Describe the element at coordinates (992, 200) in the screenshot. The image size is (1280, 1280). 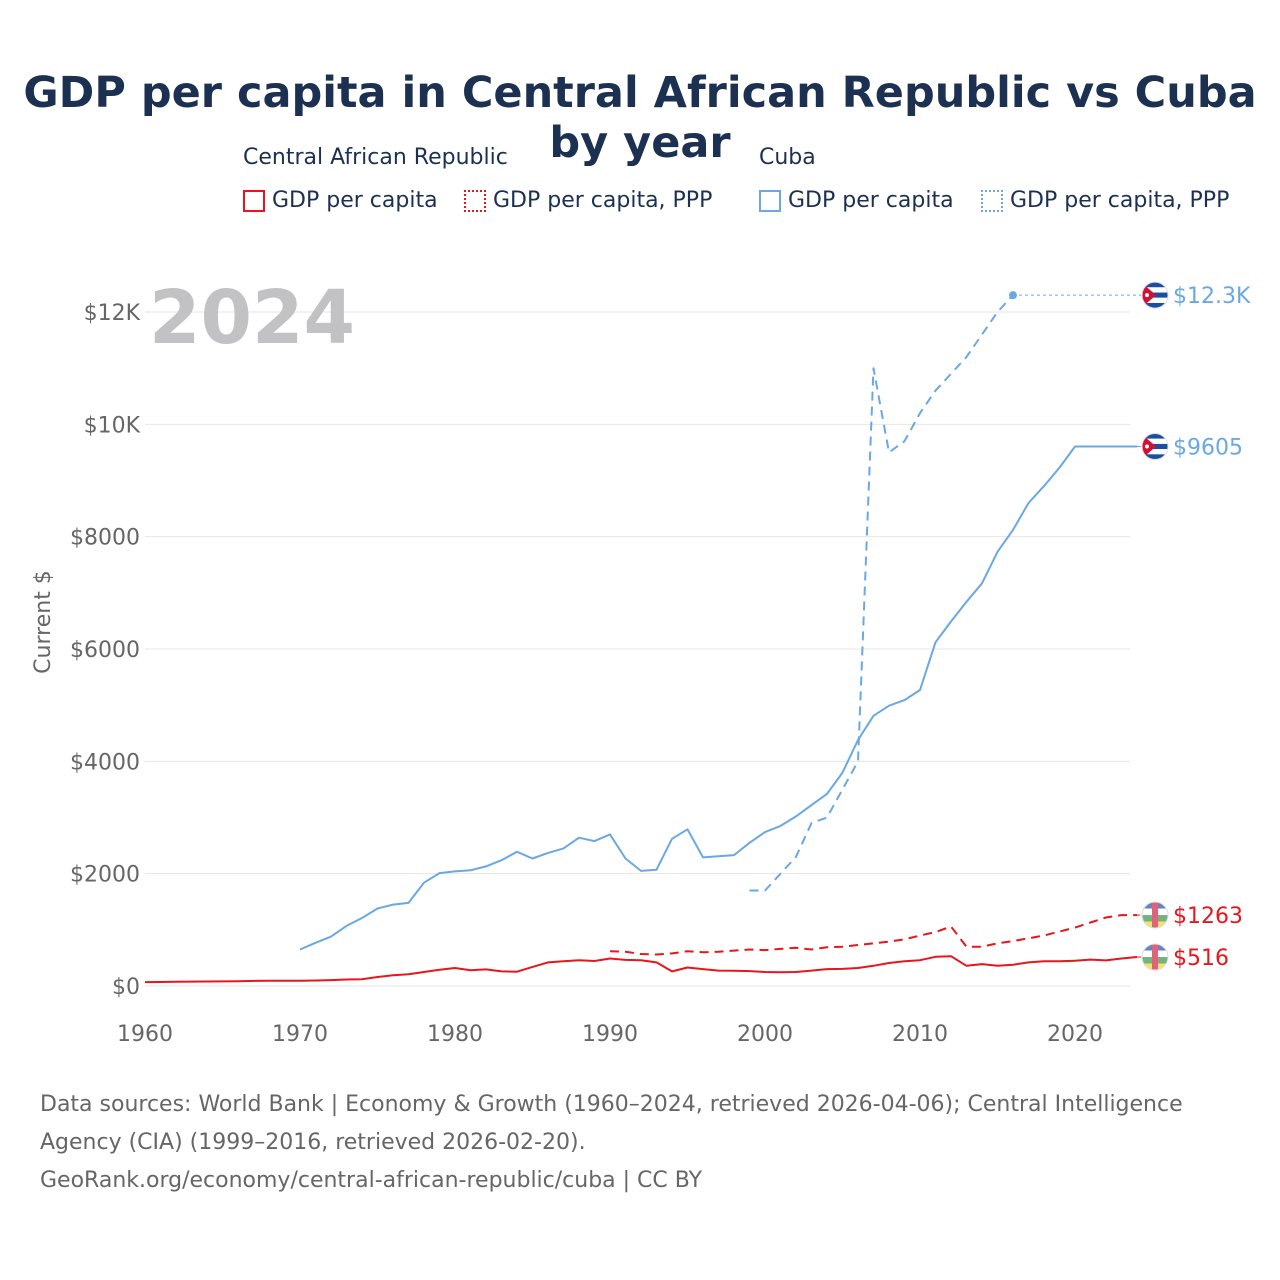
I see `legend-swatch-cuba-dotted` at that location.